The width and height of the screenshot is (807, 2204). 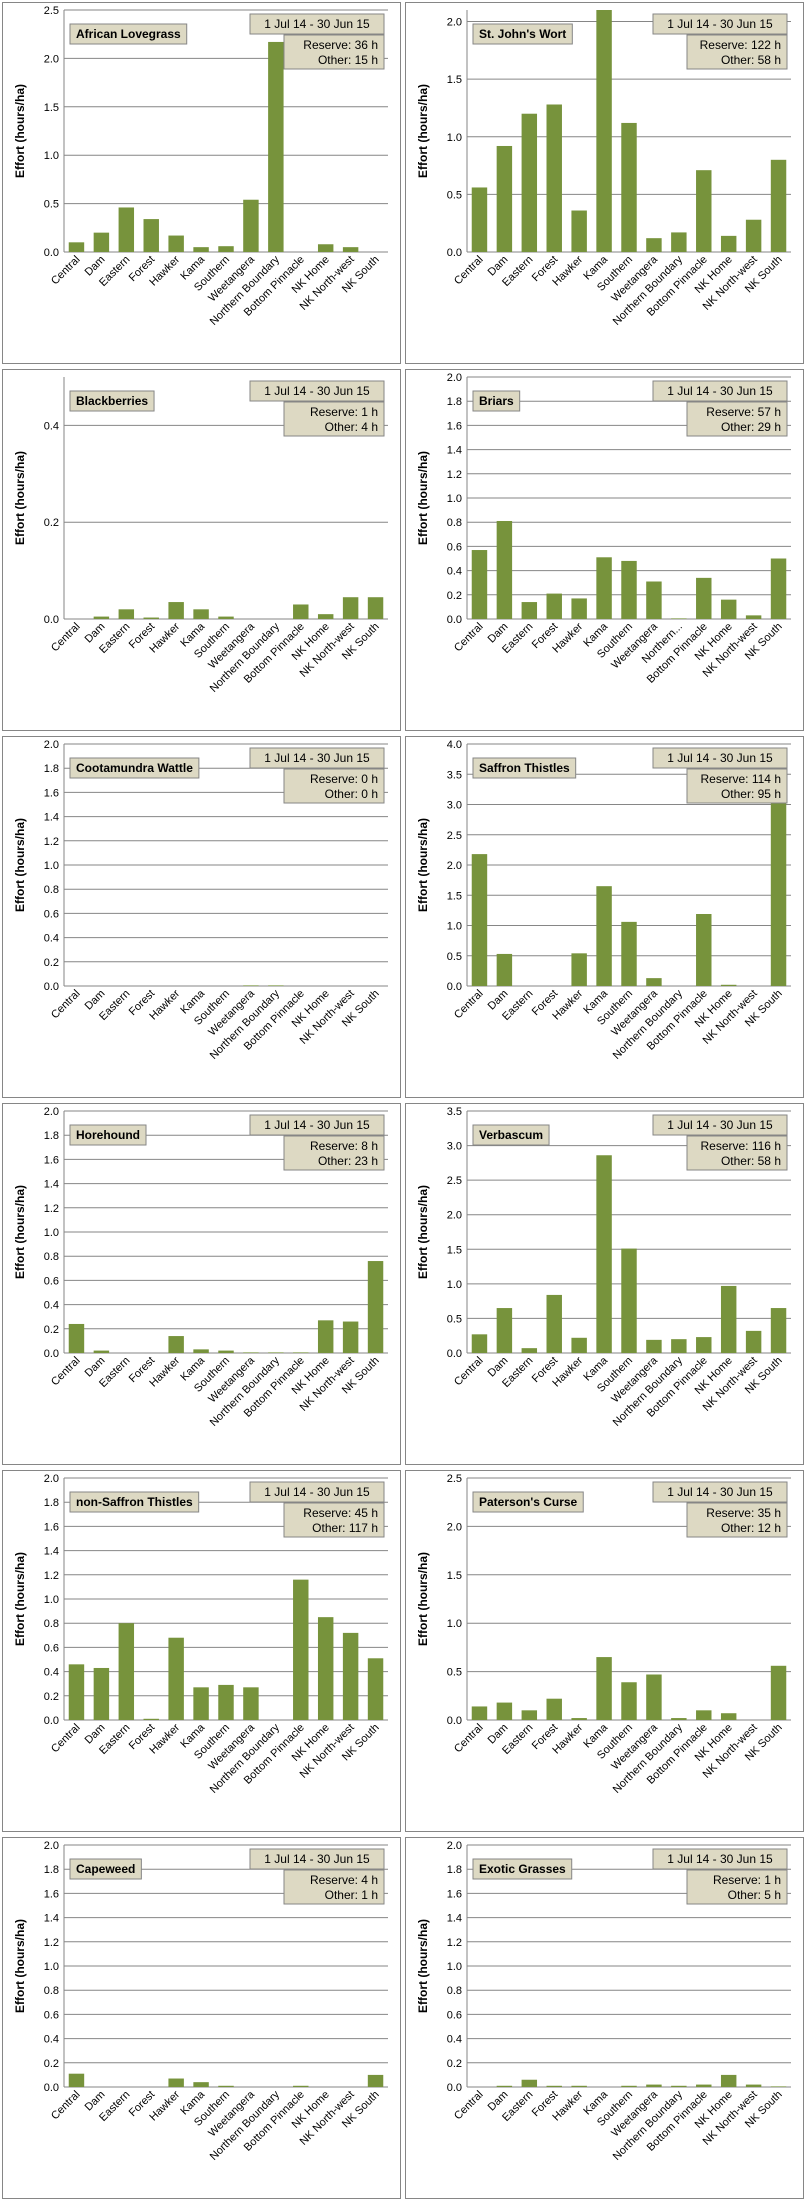 I want to click on chart-title: Capeweed, so click(x=105, y=1869).